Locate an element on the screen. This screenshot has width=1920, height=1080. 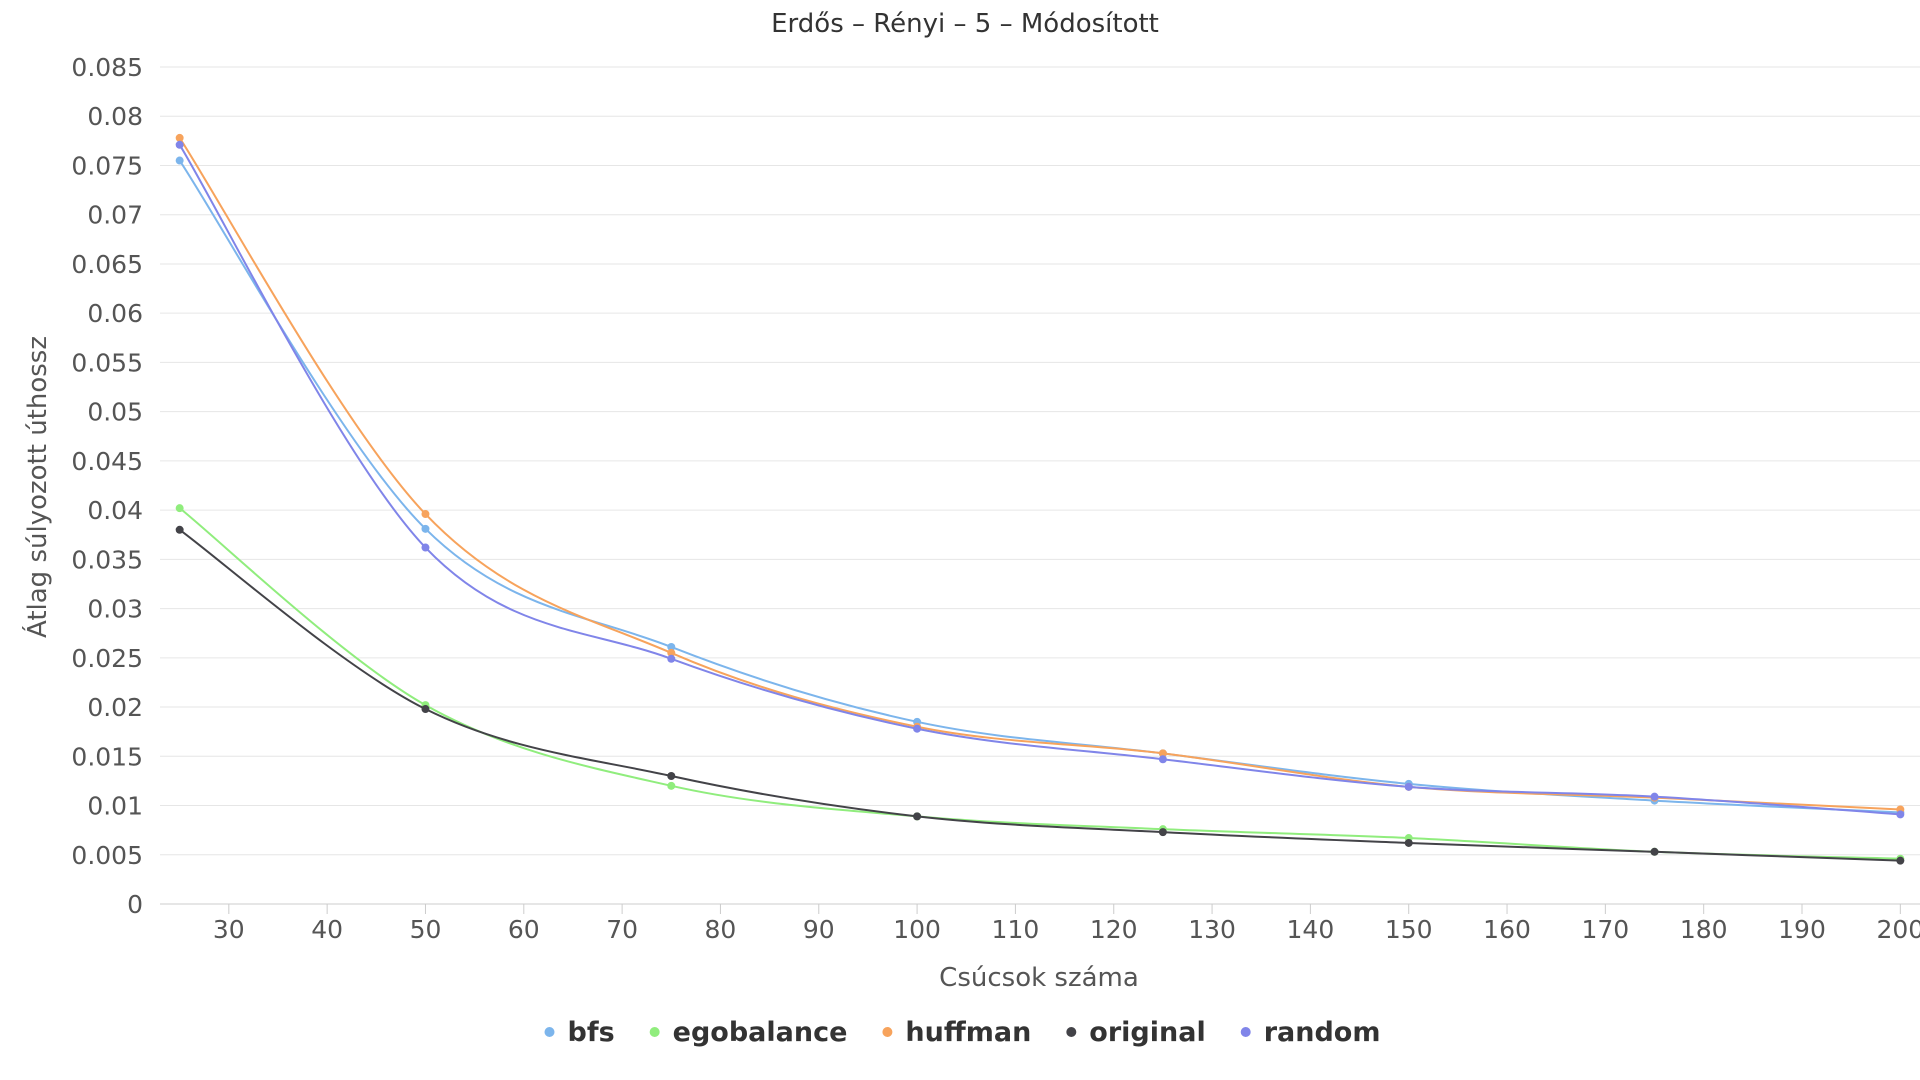
legend-marker-random is located at coordinates (1245, 1032).